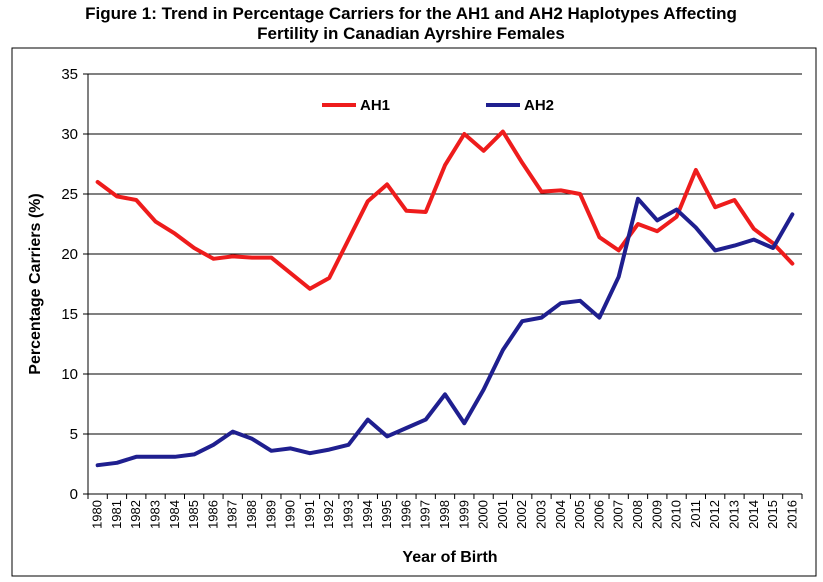  What do you see at coordinates (97, 514) in the screenshot?
I see `x-tick-label: 1980` at bounding box center [97, 514].